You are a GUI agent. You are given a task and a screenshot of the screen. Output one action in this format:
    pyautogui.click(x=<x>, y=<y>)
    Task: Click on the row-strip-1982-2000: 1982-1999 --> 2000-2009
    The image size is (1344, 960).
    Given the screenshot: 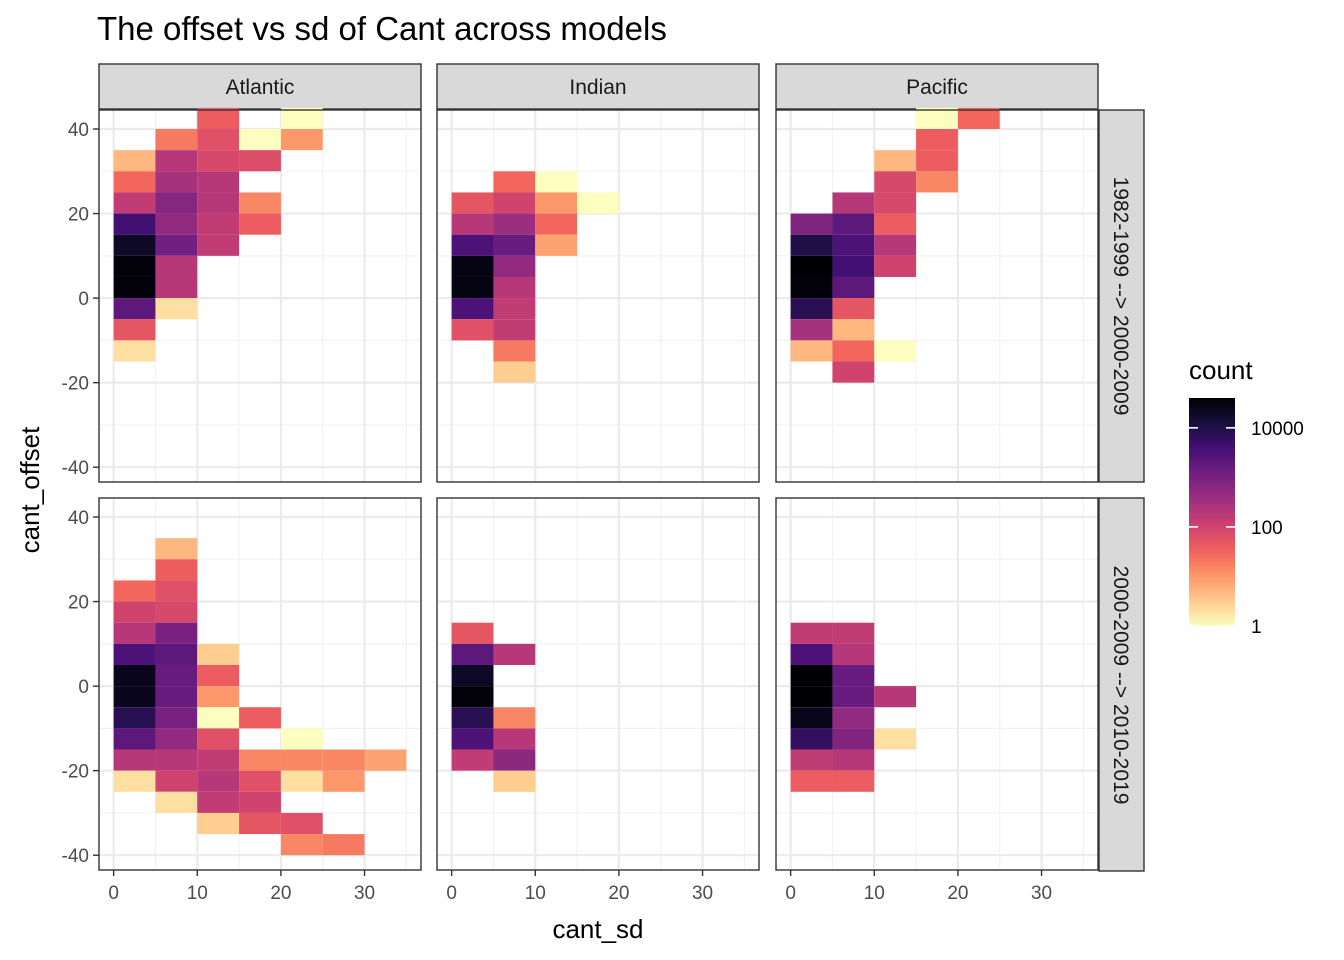 What is the action you would take?
    pyautogui.click(x=1121, y=296)
    